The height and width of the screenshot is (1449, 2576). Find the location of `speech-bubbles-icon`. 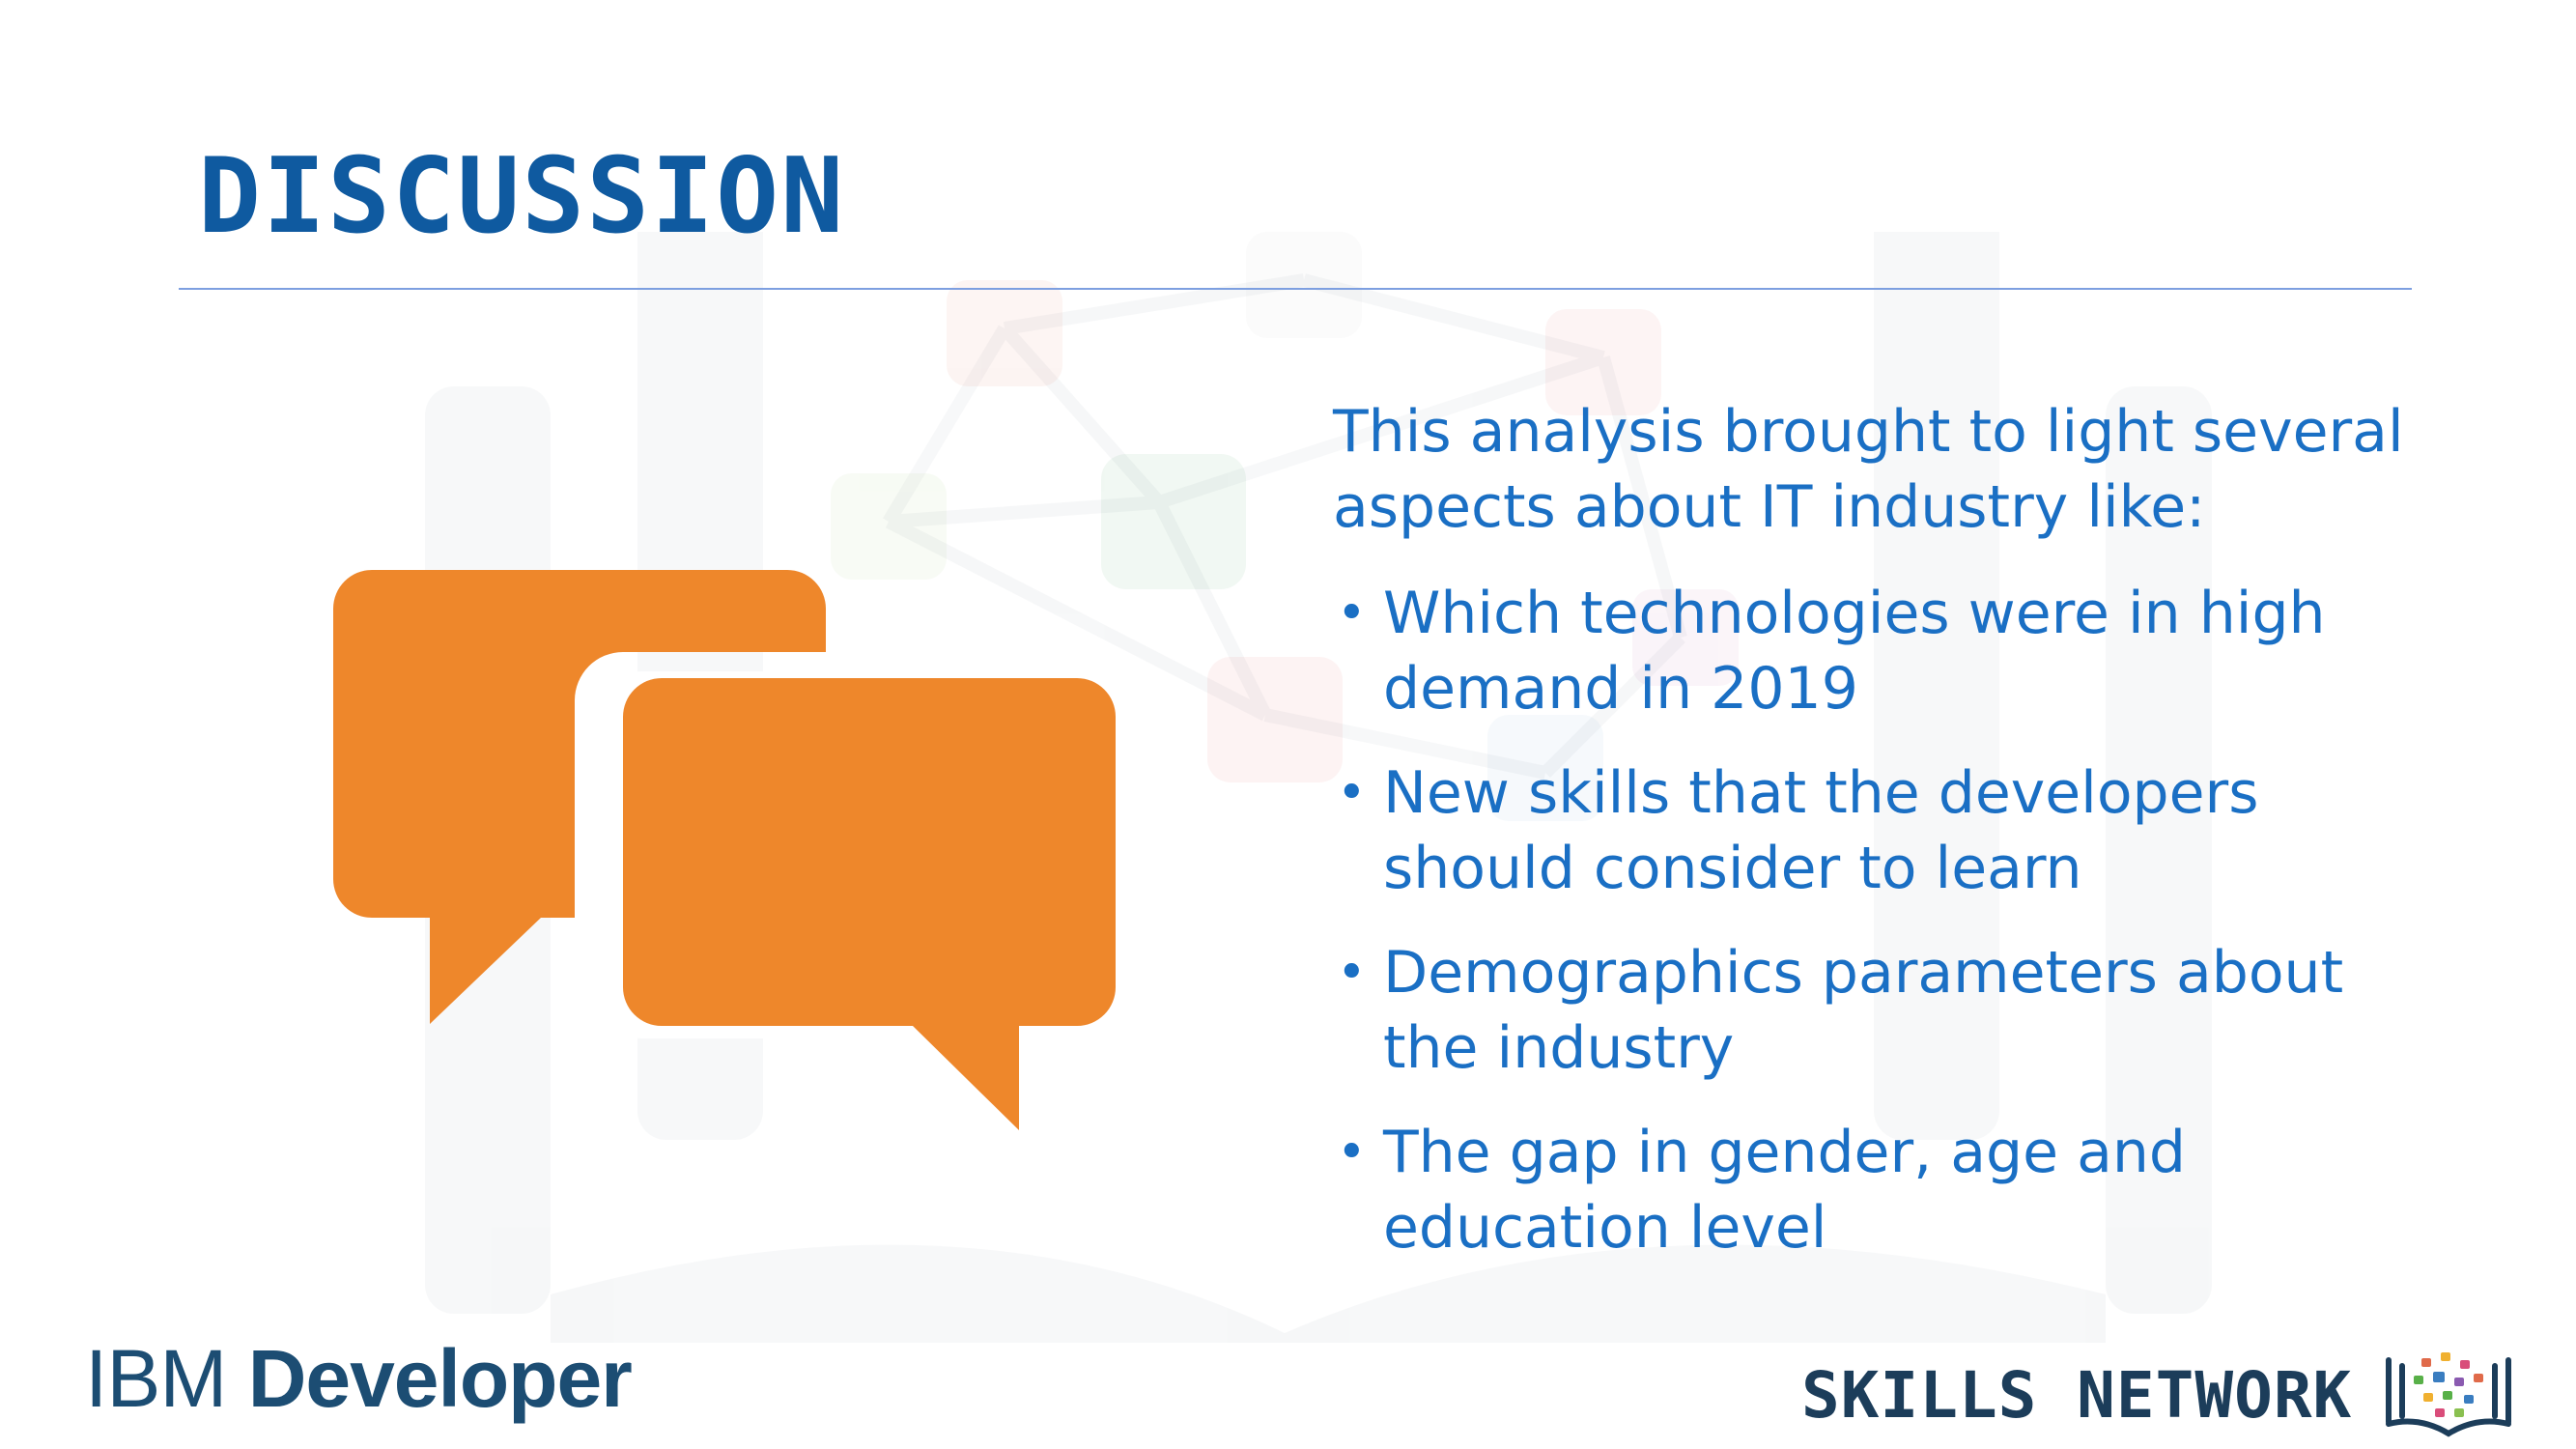

speech-bubbles-icon is located at coordinates (726, 850).